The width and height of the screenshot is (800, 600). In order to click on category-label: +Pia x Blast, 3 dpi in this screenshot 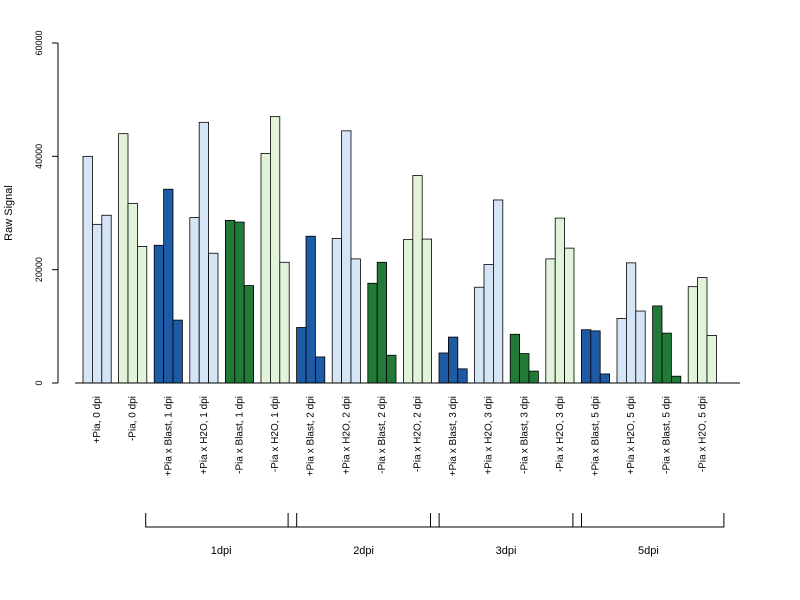, I will do `click(453, 436)`.